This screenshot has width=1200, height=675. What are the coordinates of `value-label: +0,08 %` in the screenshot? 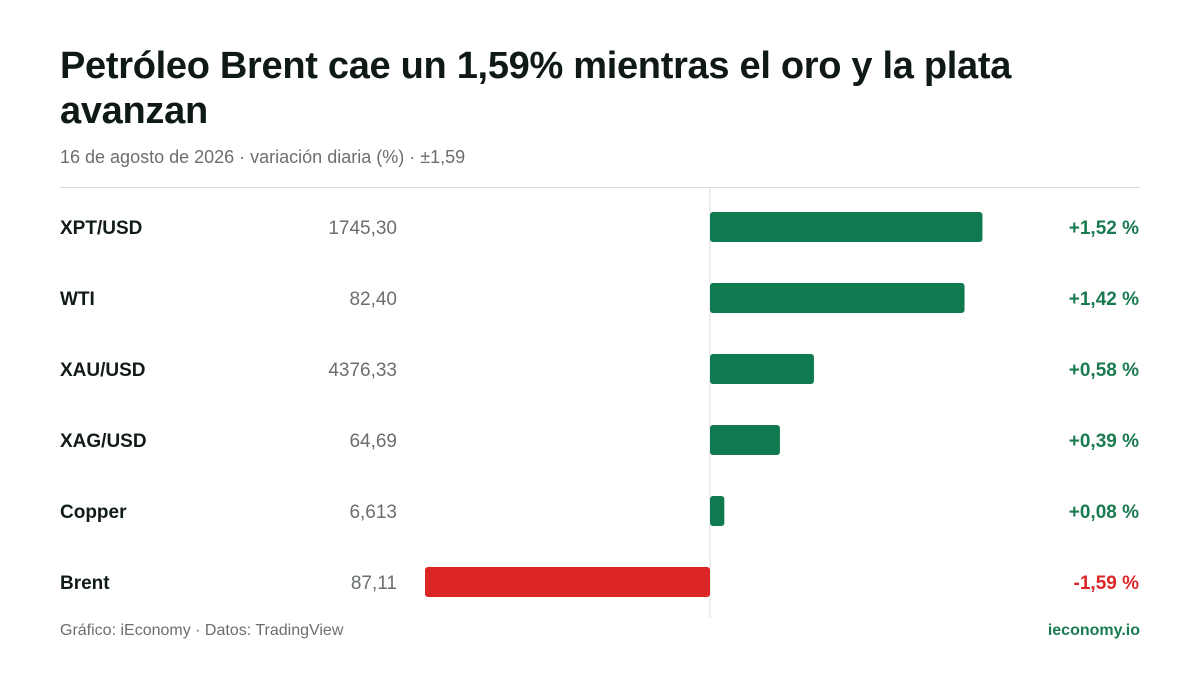 It's located at (1104, 512).